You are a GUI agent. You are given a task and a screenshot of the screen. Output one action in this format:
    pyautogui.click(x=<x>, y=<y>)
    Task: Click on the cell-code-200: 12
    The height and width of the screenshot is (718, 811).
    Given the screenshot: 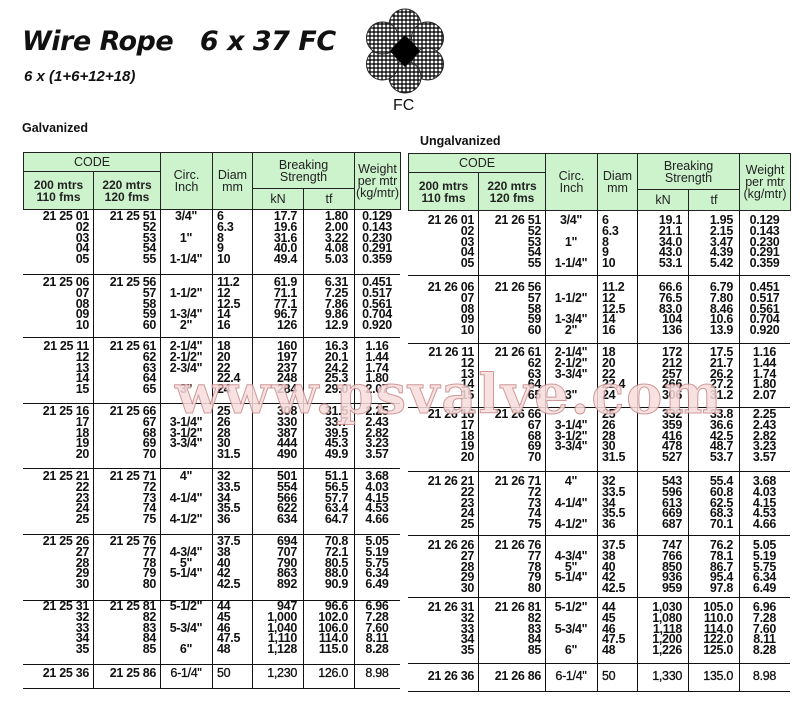 What is the action you would take?
    pyautogui.click(x=82, y=356)
    